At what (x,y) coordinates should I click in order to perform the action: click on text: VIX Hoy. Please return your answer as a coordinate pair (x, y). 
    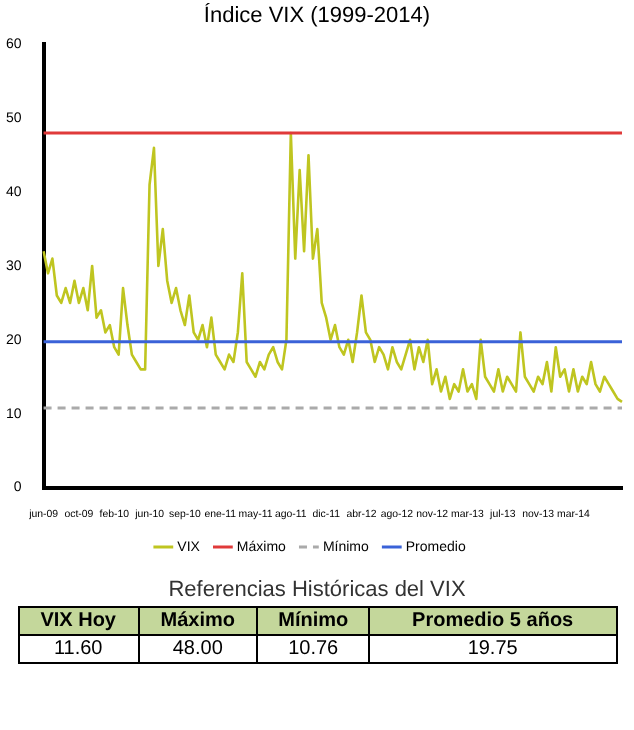
    Looking at the image, I should click on (78, 621).